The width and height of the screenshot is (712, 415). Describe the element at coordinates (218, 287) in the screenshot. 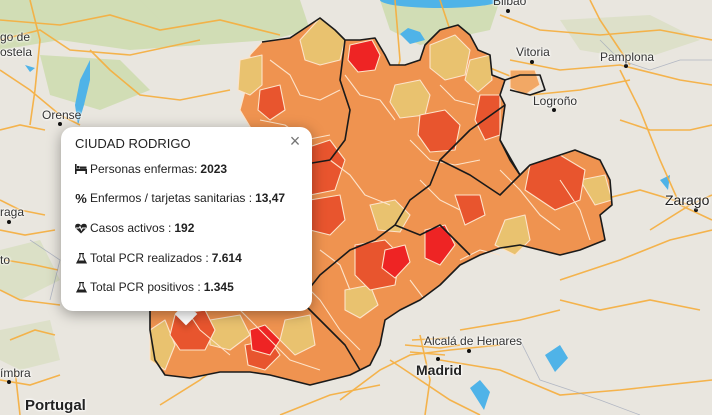

I see `row-value: 1.345` at that location.